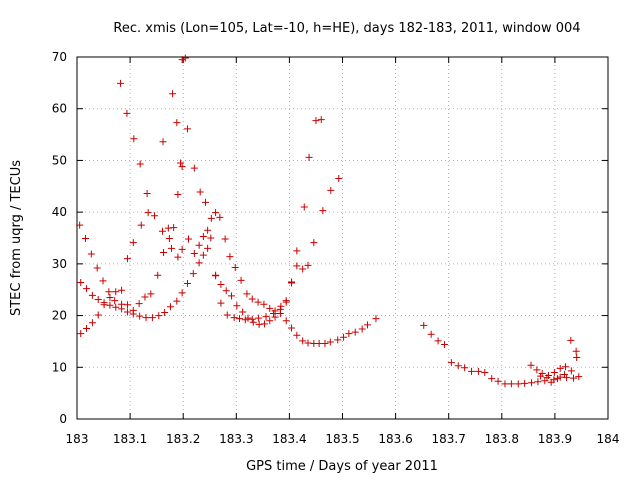  Describe the element at coordinates (130, 439) in the screenshot. I see `x-tick-label: 183.1` at that location.